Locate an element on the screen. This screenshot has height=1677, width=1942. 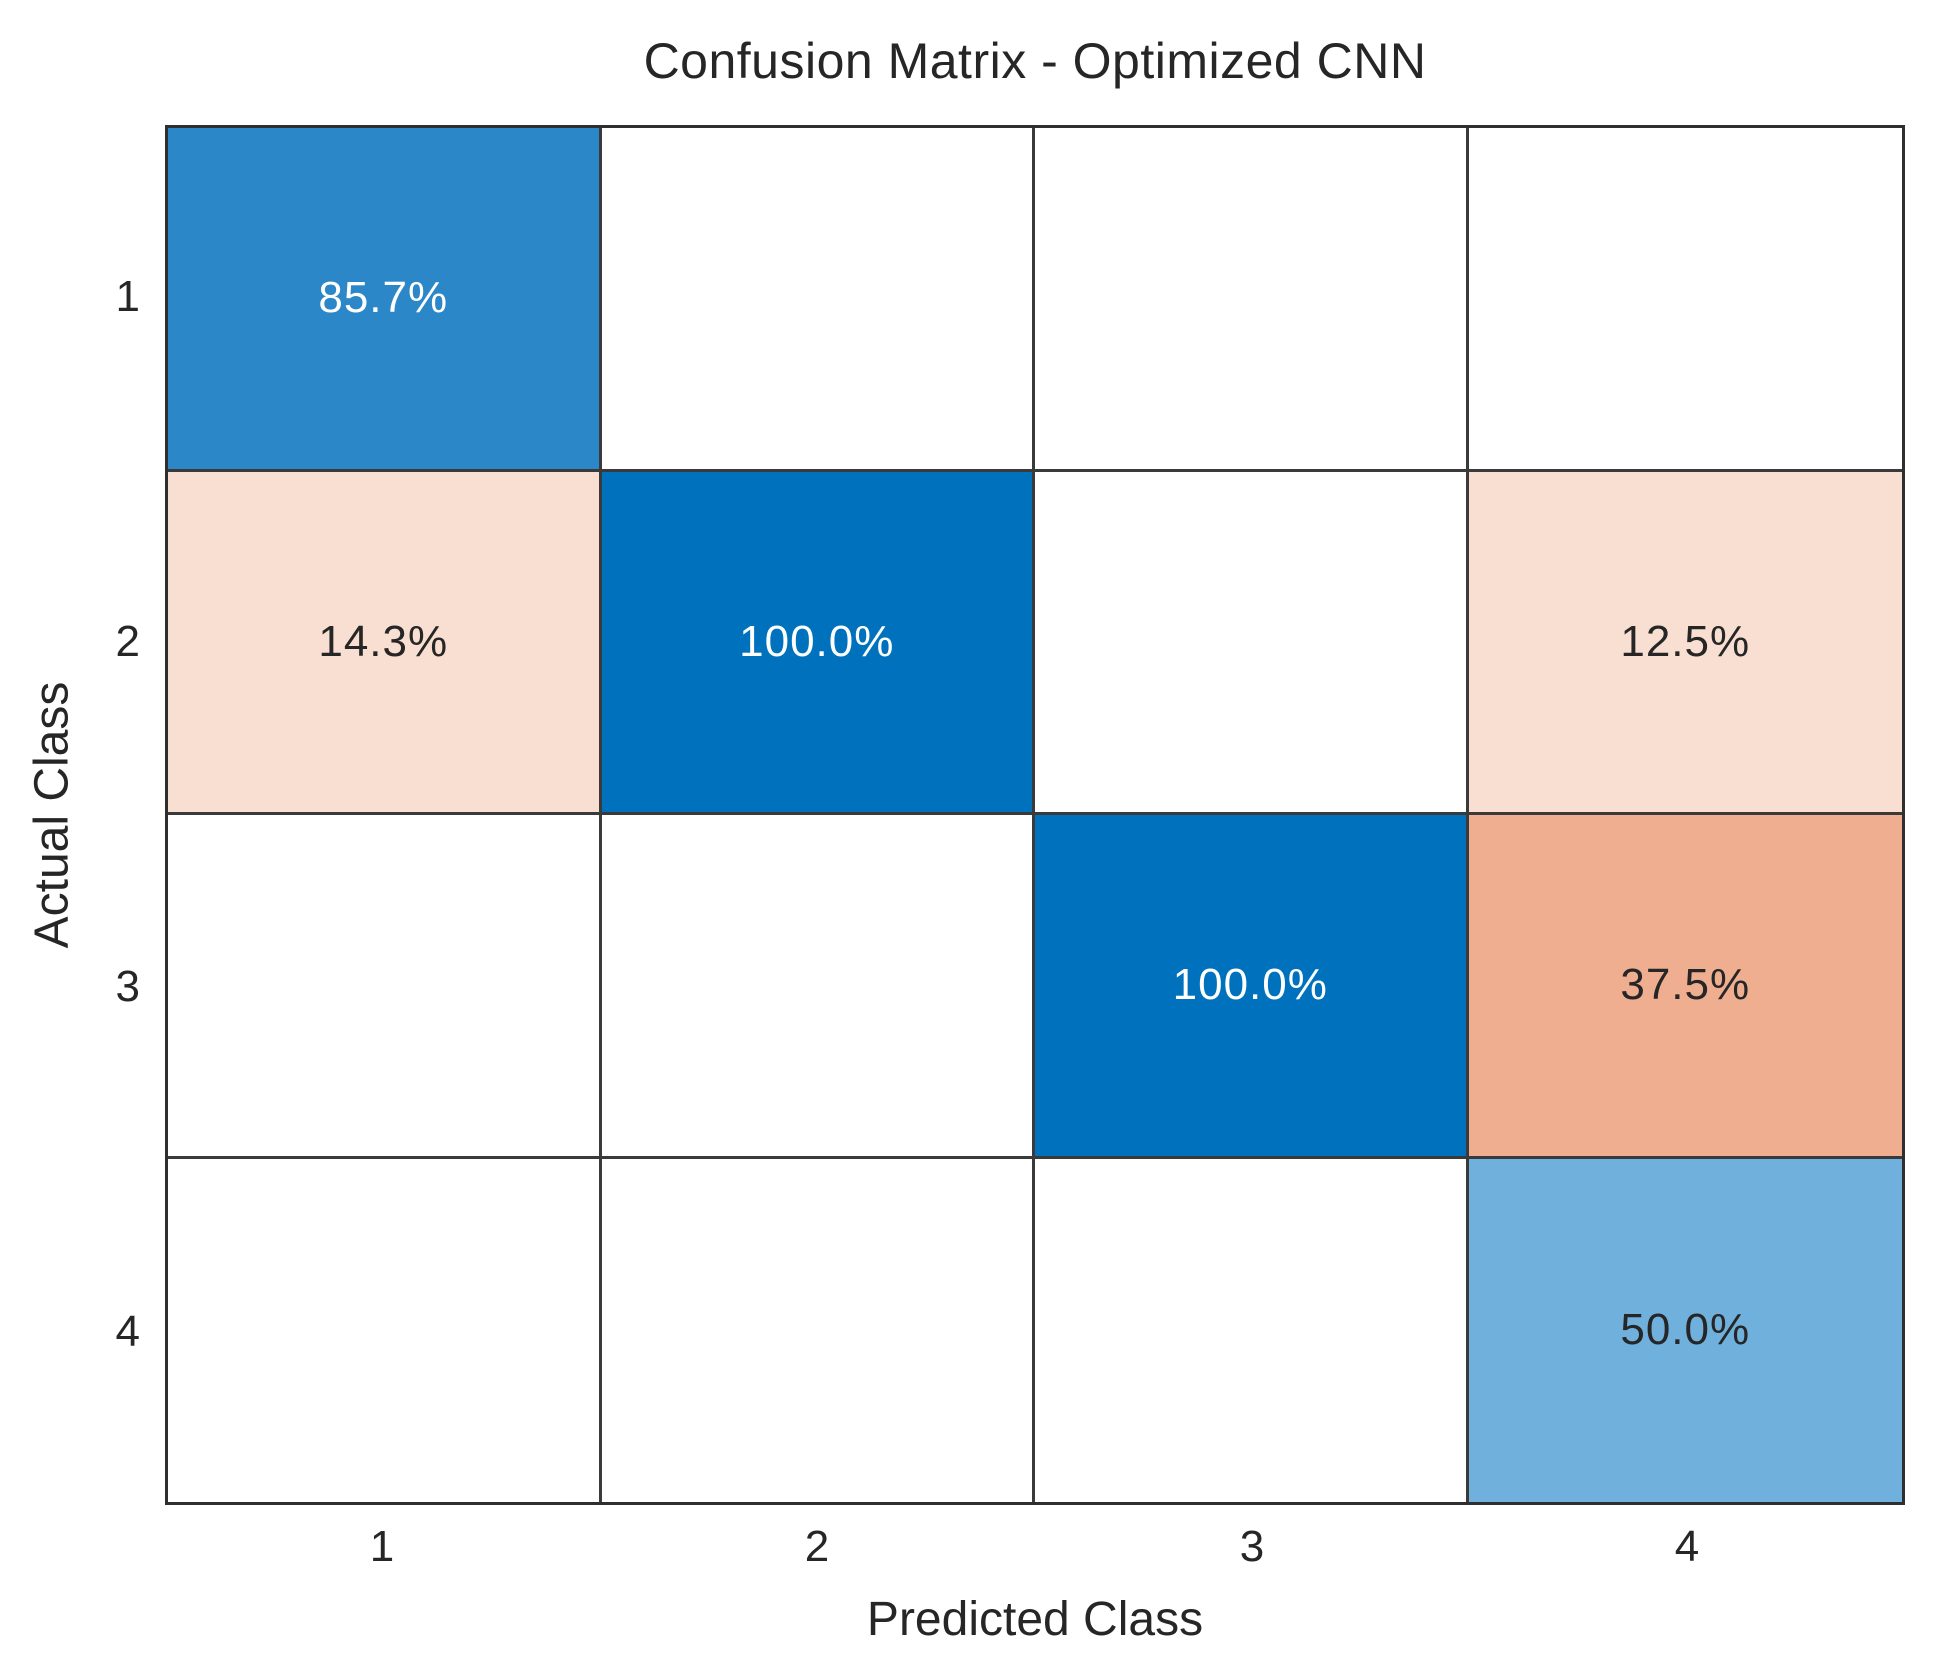
x-tick-3: 3 is located at coordinates (1252, 1546).